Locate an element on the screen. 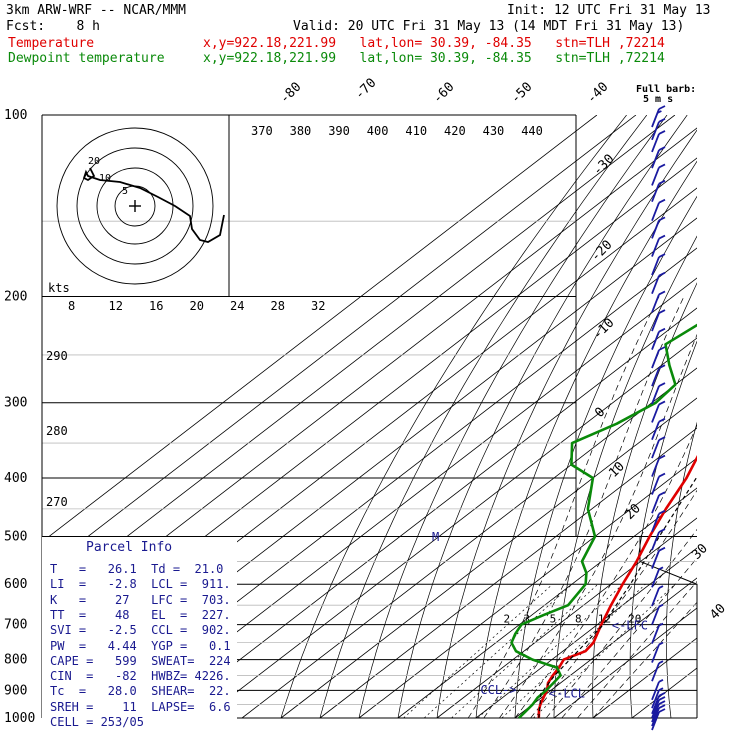  theta-label: 390 is located at coordinates (339, 131).